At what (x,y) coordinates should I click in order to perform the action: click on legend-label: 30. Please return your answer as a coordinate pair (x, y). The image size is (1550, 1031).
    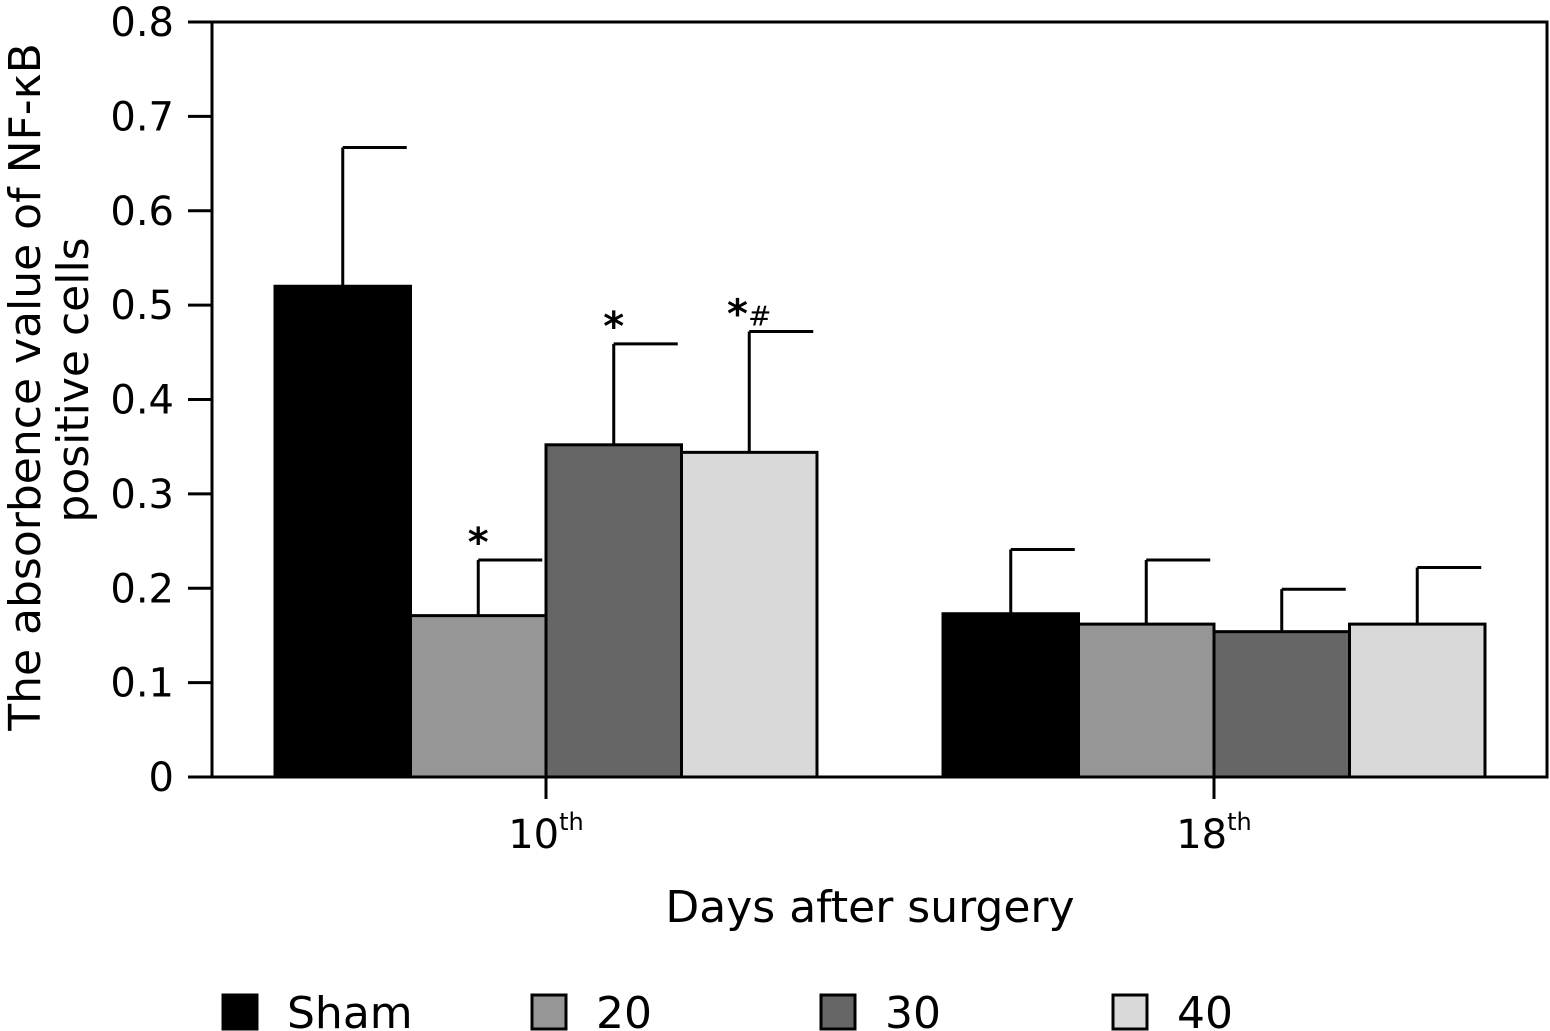
    Looking at the image, I should click on (913, 1009).